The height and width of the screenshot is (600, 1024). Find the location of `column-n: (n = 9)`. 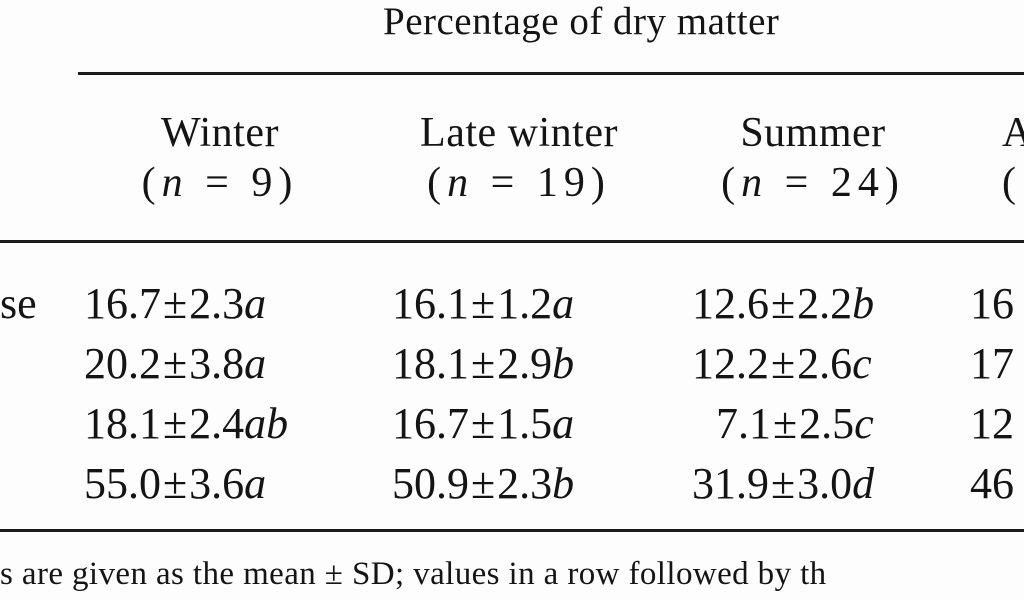

column-n: (n = 9) is located at coordinates (220, 183).